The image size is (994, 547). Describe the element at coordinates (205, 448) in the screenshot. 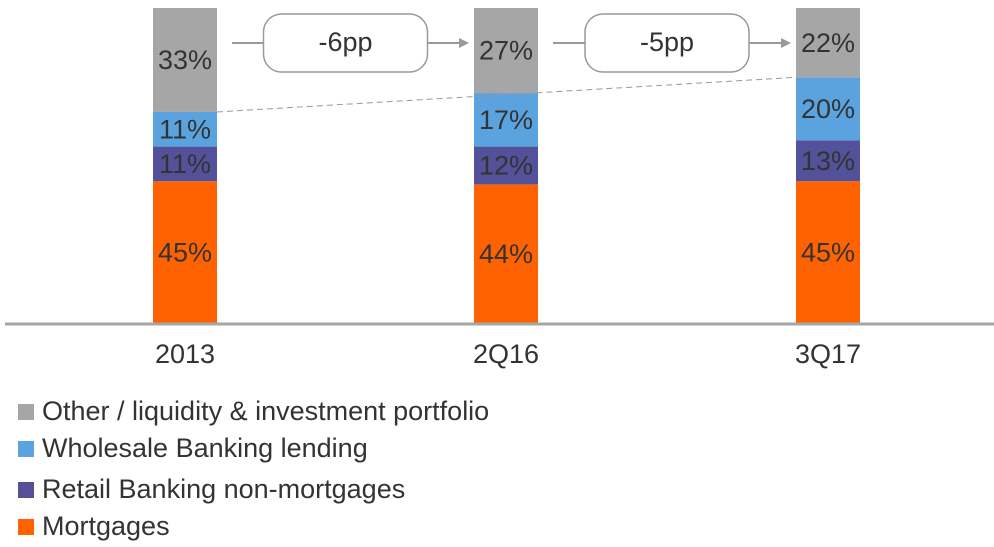

I see `legend-label: Wholesale Banking lending` at that location.